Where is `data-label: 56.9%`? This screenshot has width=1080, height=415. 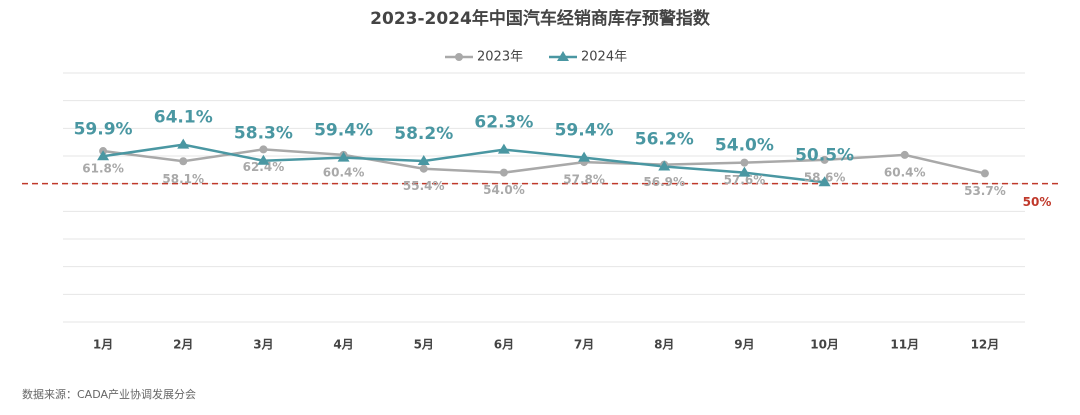 data-label: 56.9% is located at coordinates (664, 182).